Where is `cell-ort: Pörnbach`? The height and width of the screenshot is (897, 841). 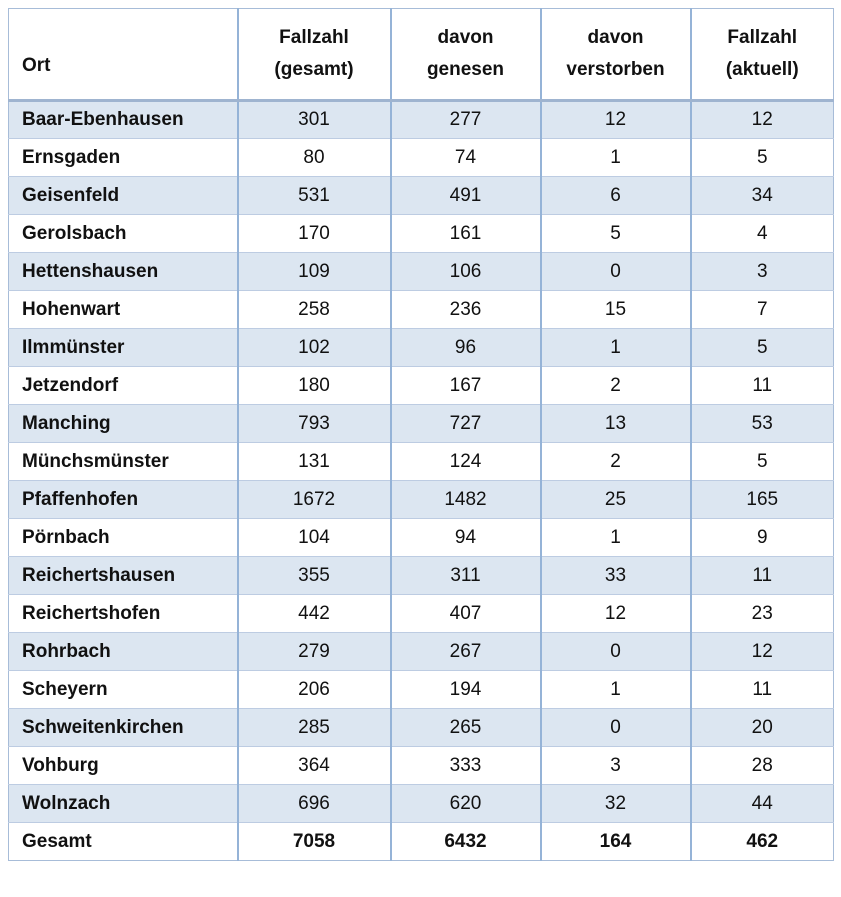
cell-ort: Pörnbach is located at coordinates (123, 537).